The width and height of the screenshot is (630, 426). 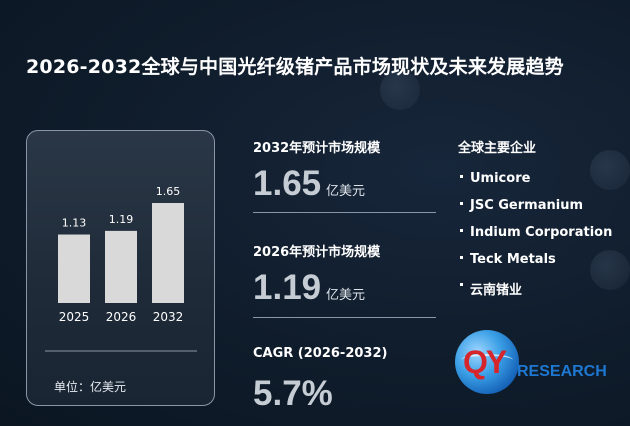 I want to click on bar-2026, so click(x=121, y=266).